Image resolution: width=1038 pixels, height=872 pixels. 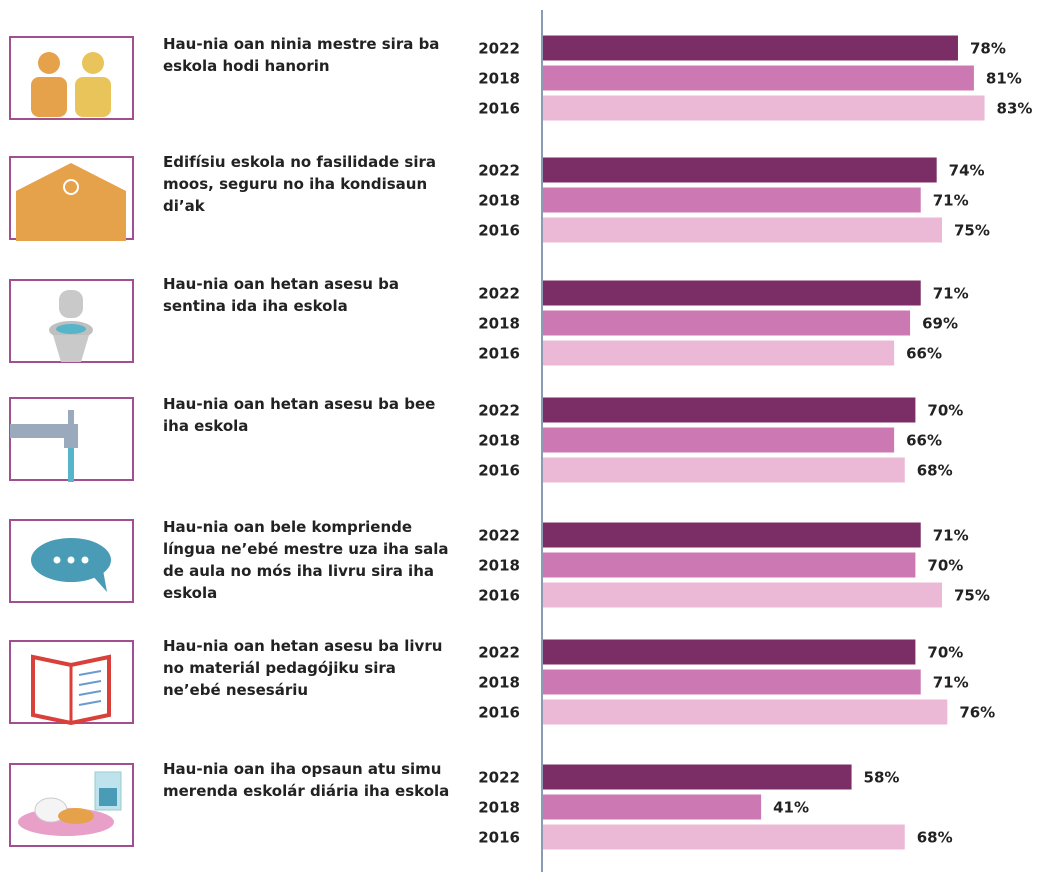 I want to click on value-label: 76%, so click(x=977, y=713).